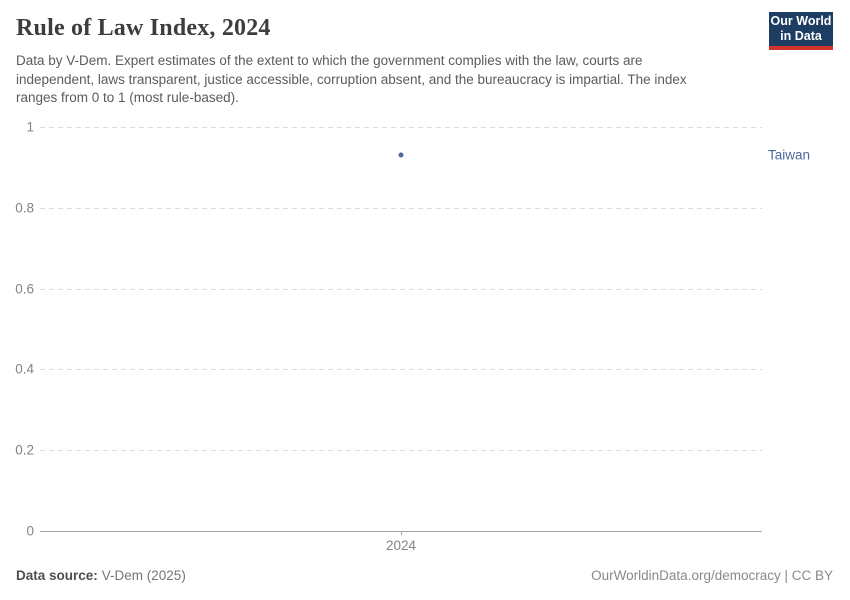  Describe the element at coordinates (801, 21) in the screenshot. I see `owid-logo-line1: Our World` at that location.